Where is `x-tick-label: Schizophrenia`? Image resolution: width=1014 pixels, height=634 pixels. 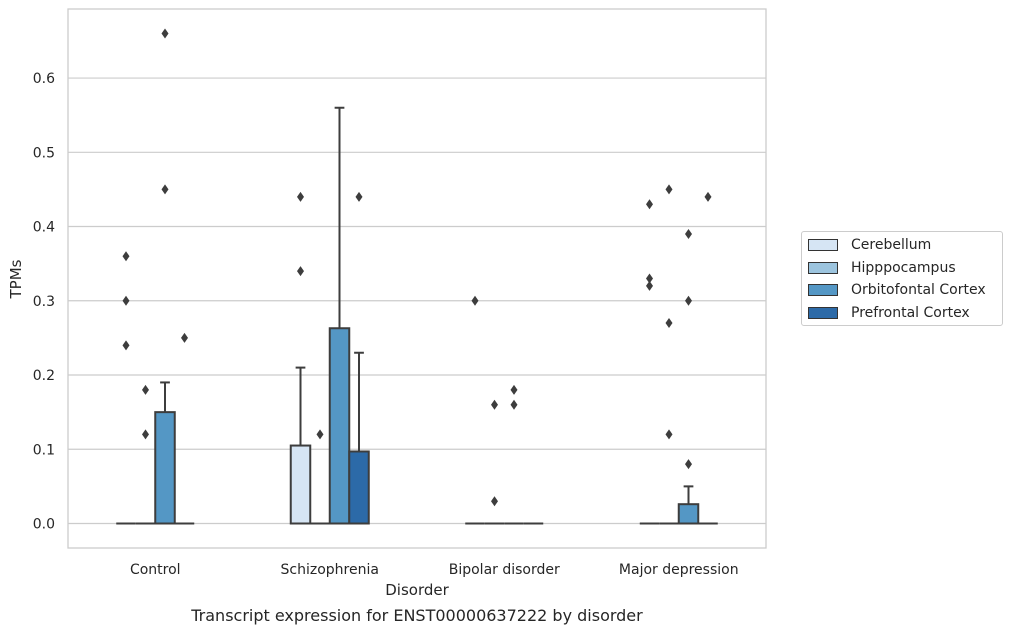 x-tick-label: Schizophrenia is located at coordinates (330, 570).